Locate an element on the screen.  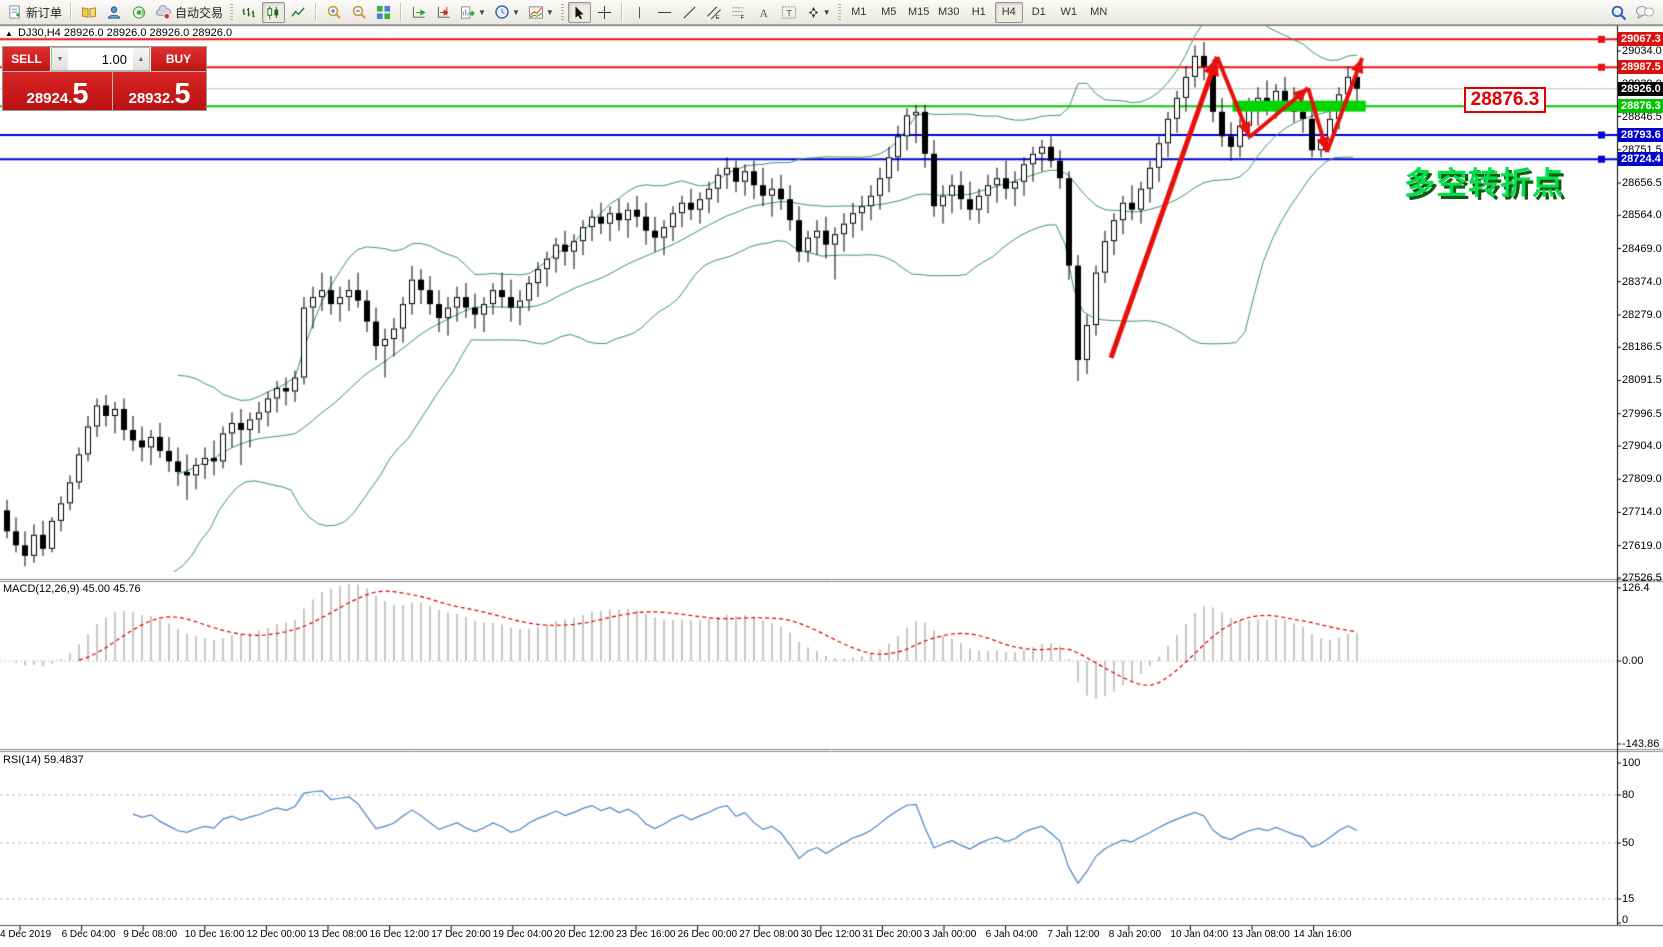
time-label: 8 Jan 20:00 is located at coordinates (1135, 934).